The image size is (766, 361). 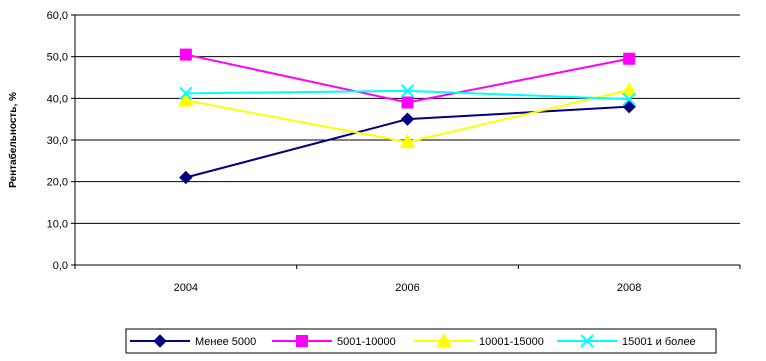 I want to click on y-tick-label: 60,0, so click(x=57, y=16).